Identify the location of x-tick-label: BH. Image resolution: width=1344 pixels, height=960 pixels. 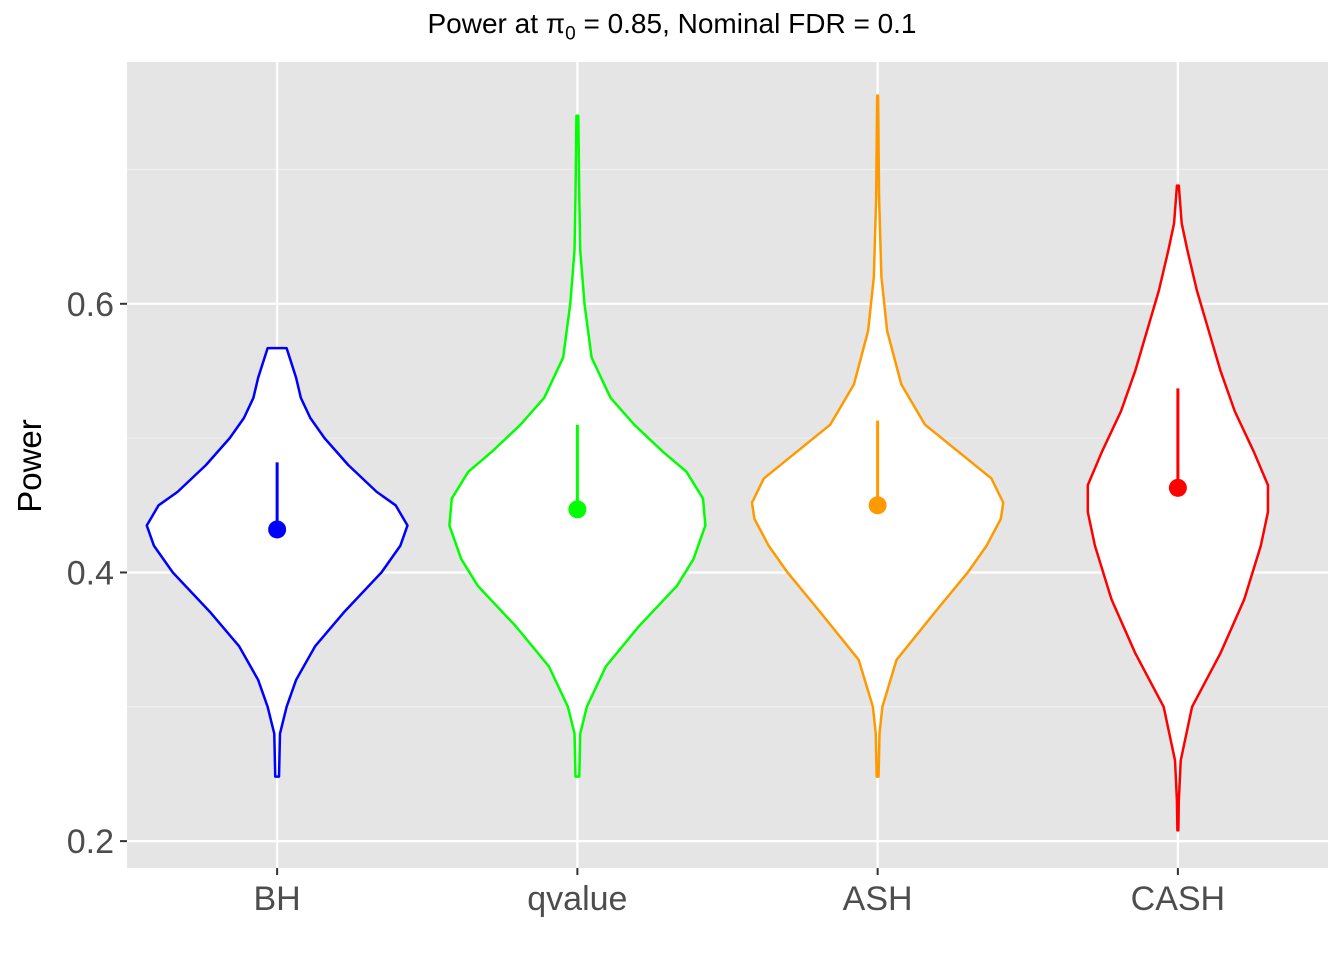
(277, 899).